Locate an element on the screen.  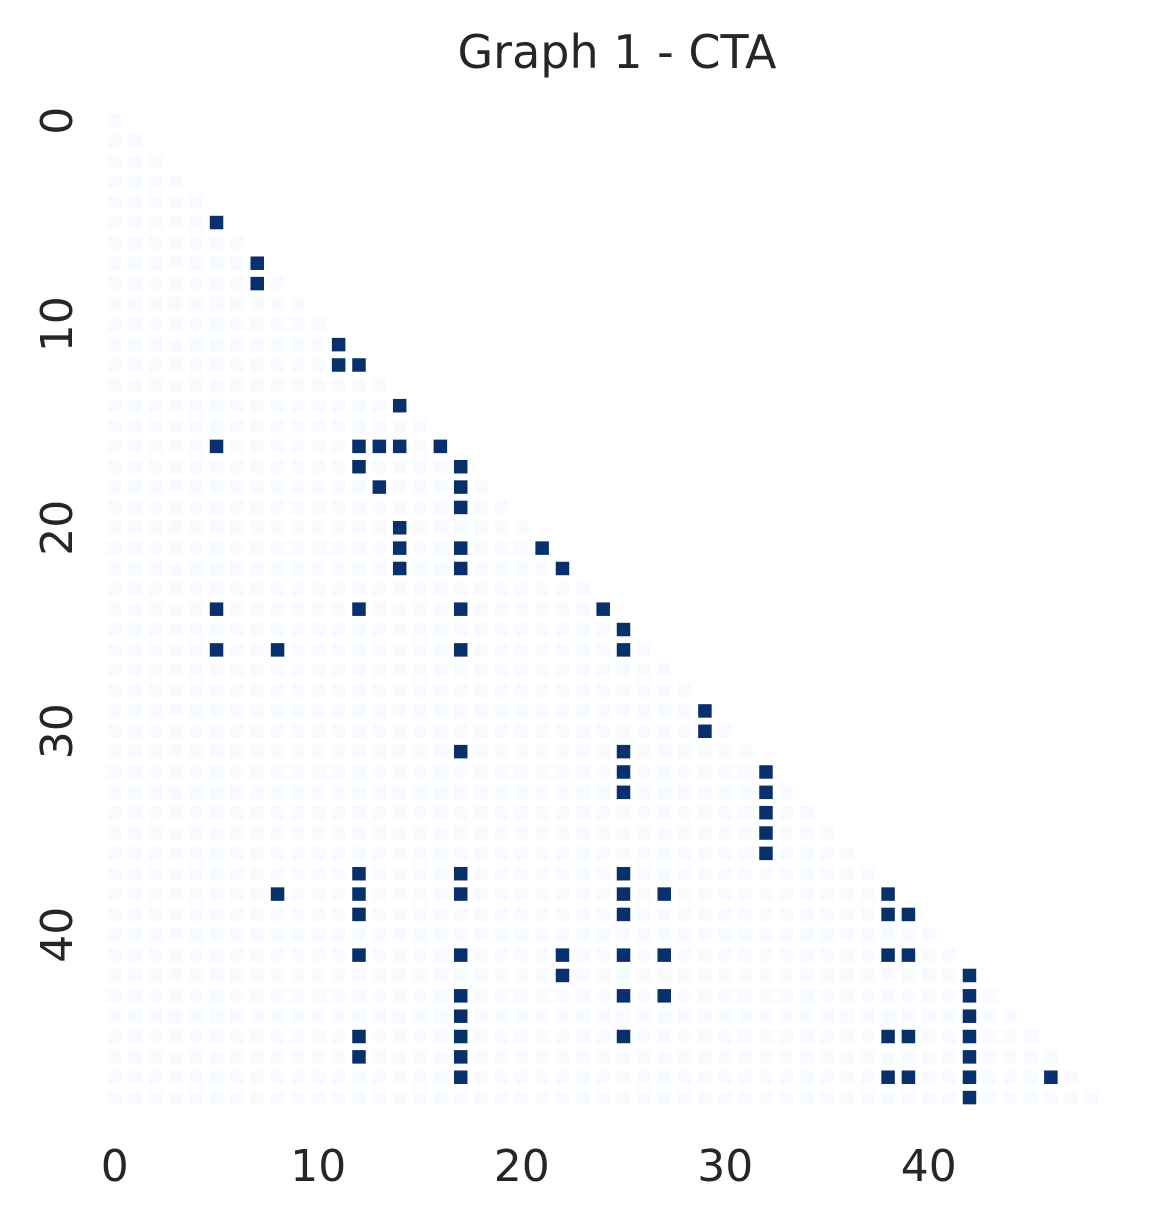
x-tick-label: 40 is located at coordinates (929, 1166).